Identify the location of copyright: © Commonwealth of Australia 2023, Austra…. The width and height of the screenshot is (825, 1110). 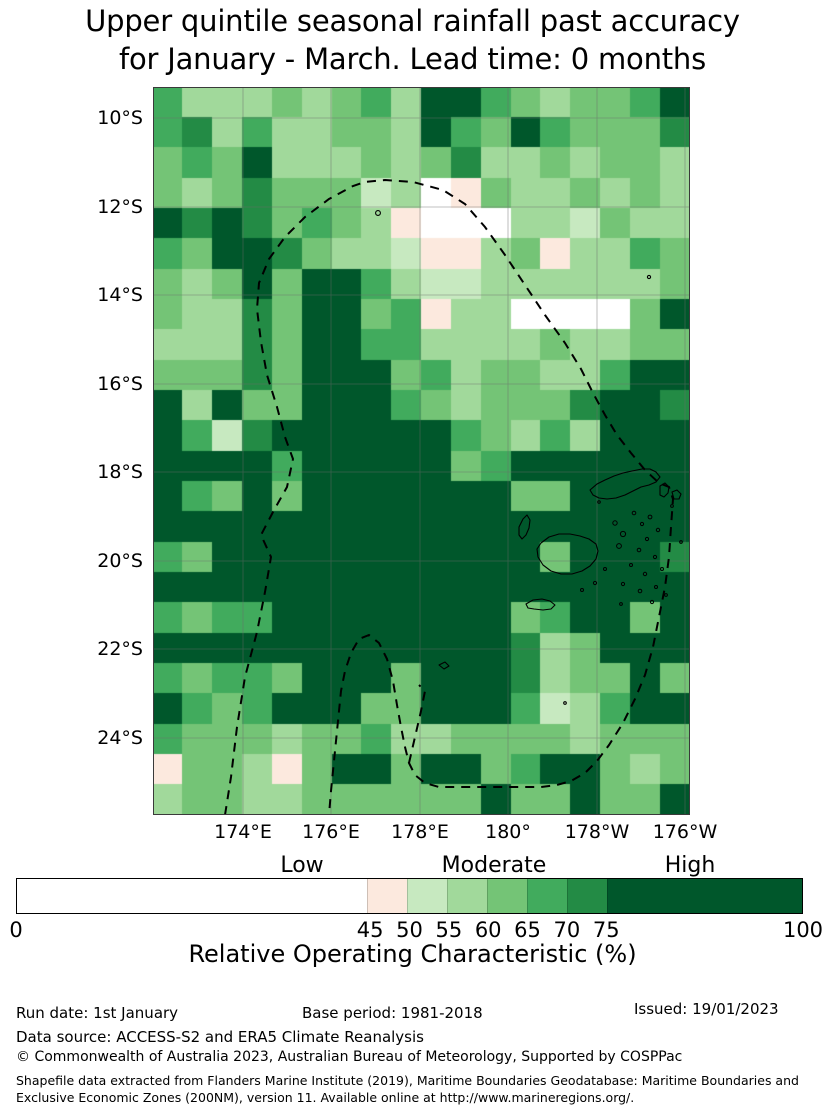
(349, 1057).